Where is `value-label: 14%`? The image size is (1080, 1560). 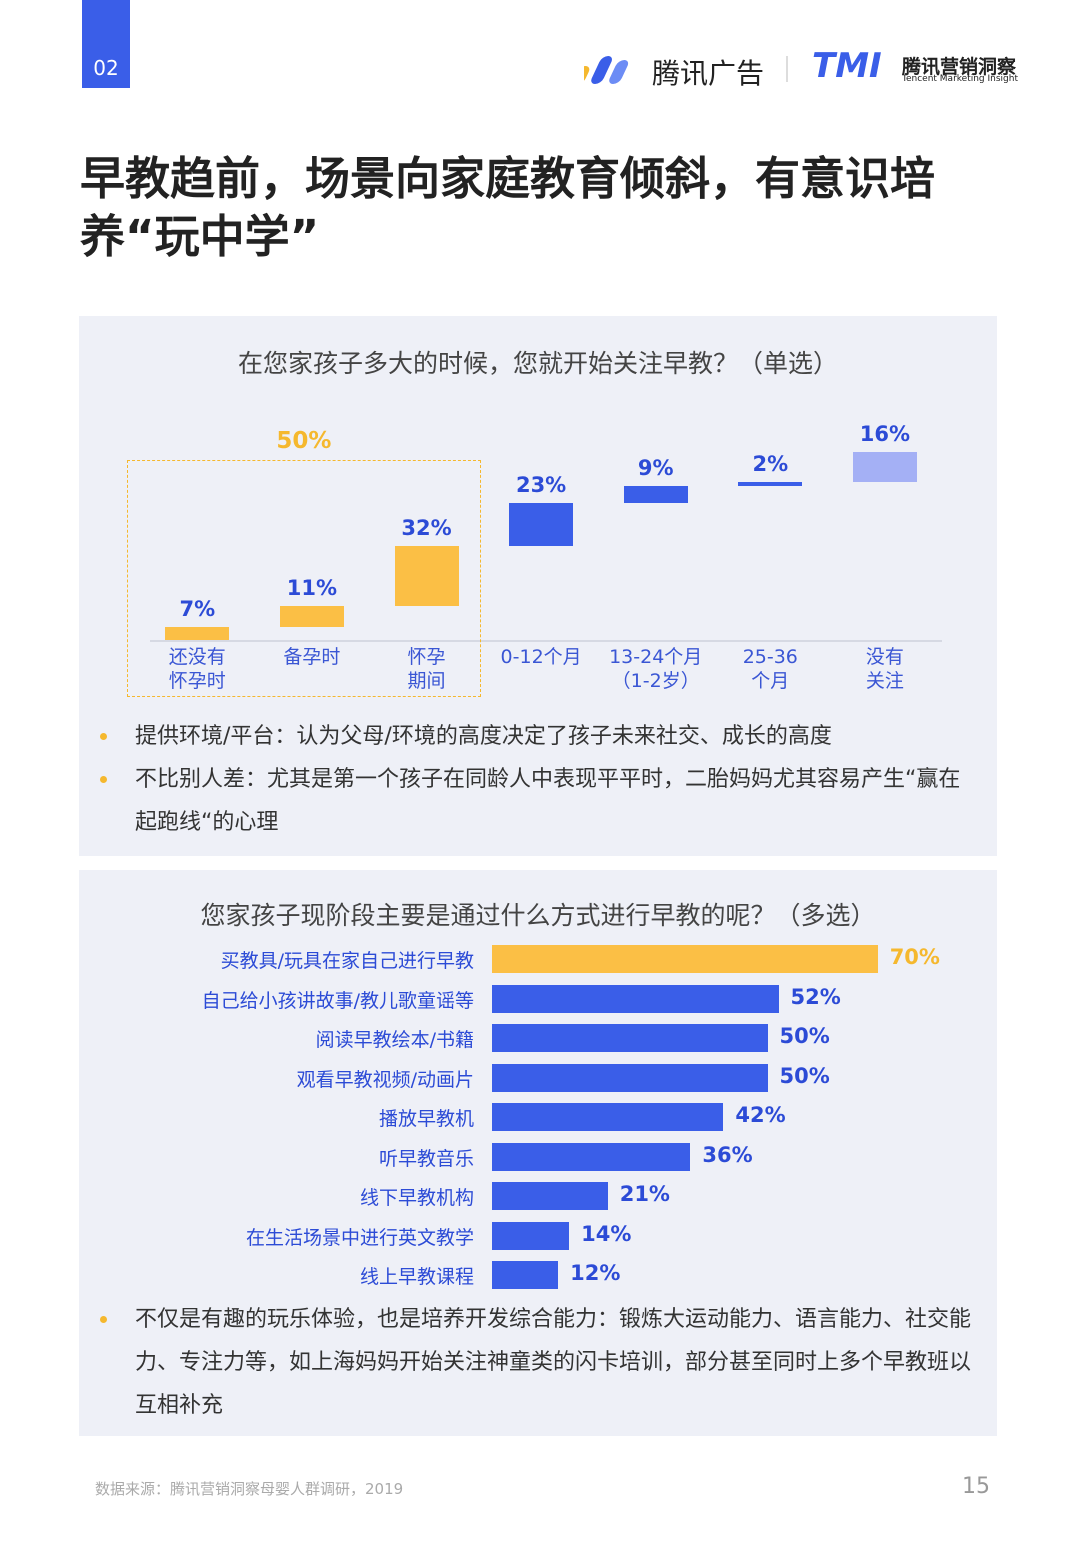 value-label: 14% is located at coordinates (606, 1233).